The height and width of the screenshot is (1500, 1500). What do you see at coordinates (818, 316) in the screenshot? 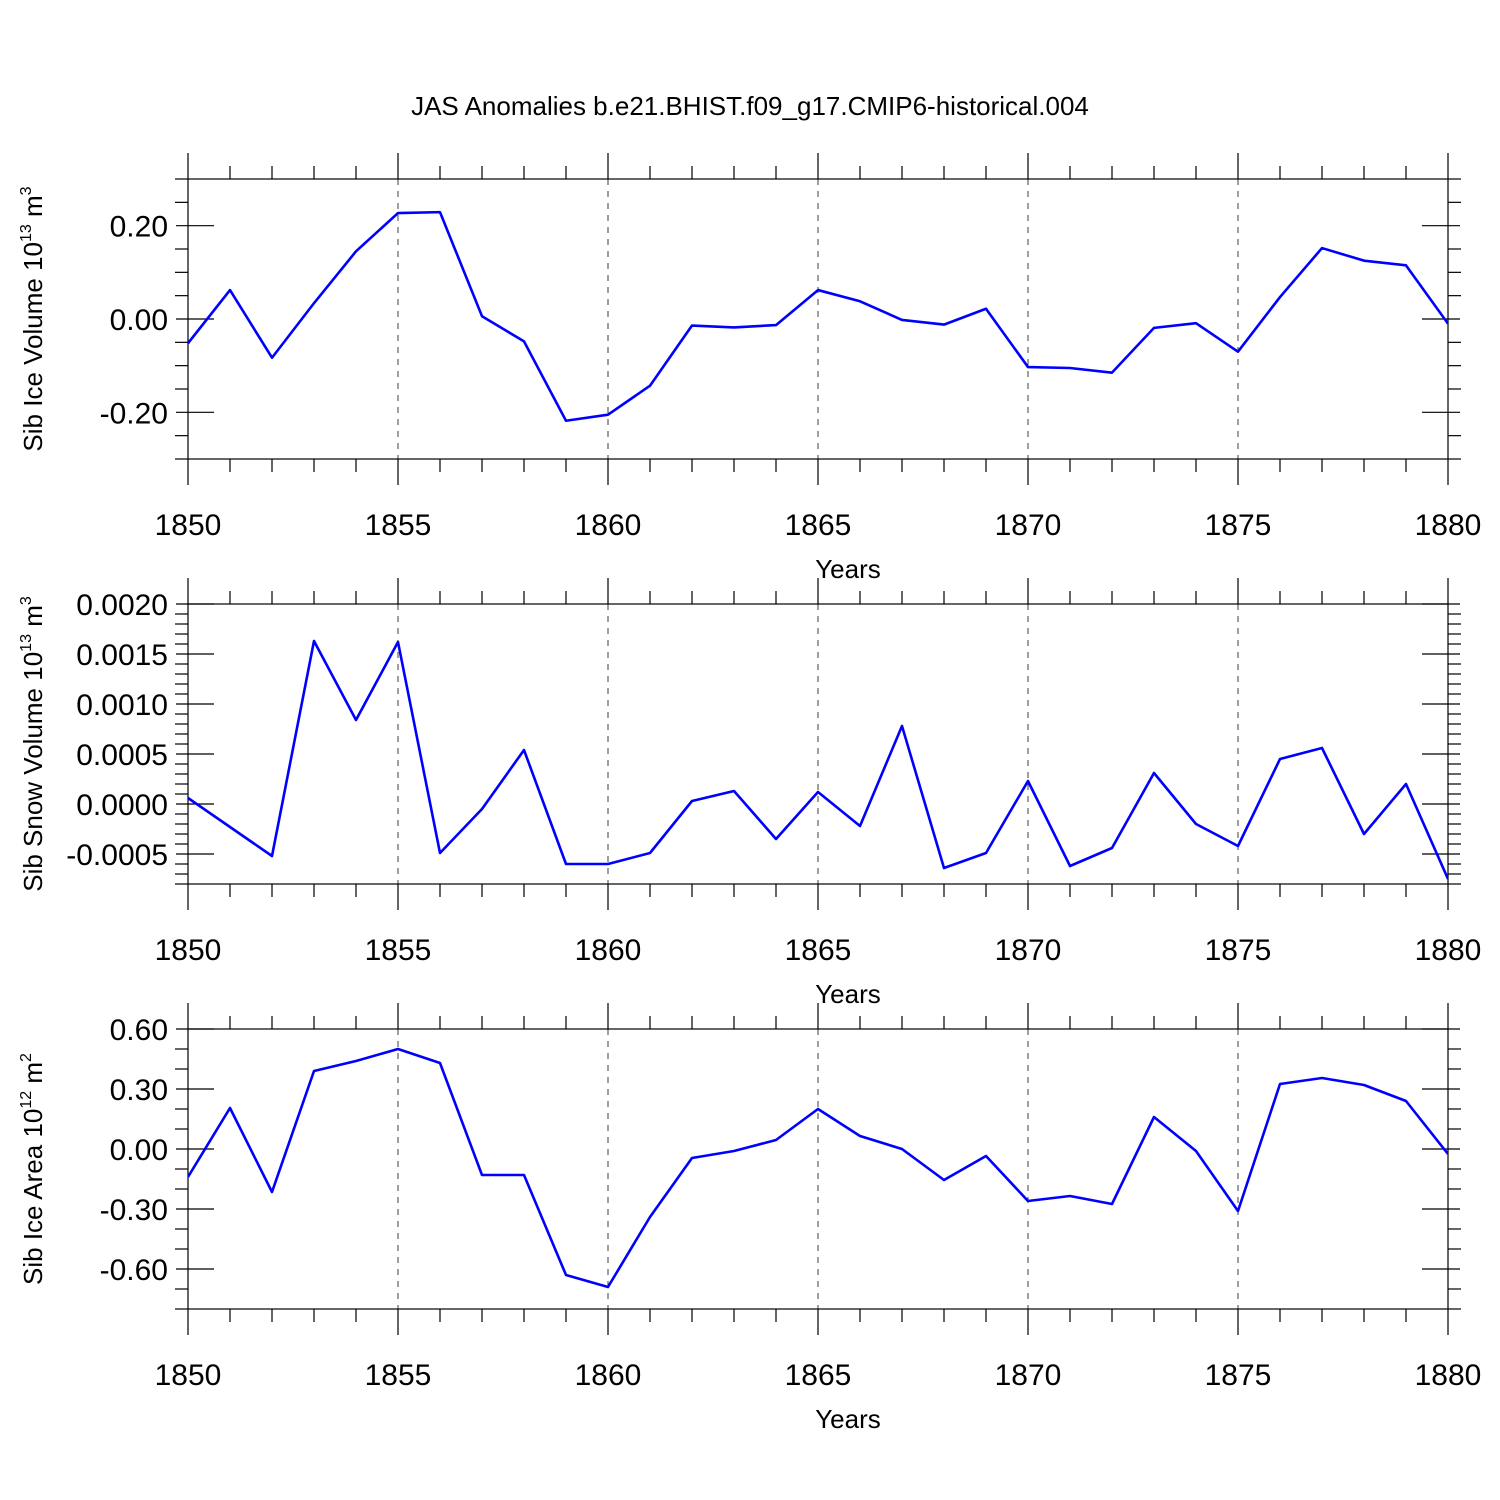
I see `series-line-ice-volume` at bounding box center [818, 316].